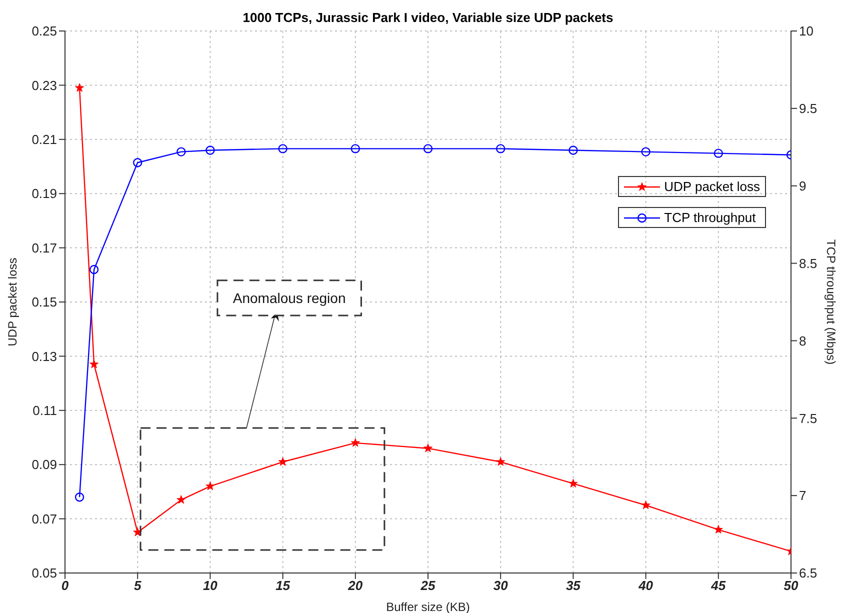  Describe the element at coordinates (12, 302) in the screenshot. I see `y-axis-title: UDP packet loss` at that location.